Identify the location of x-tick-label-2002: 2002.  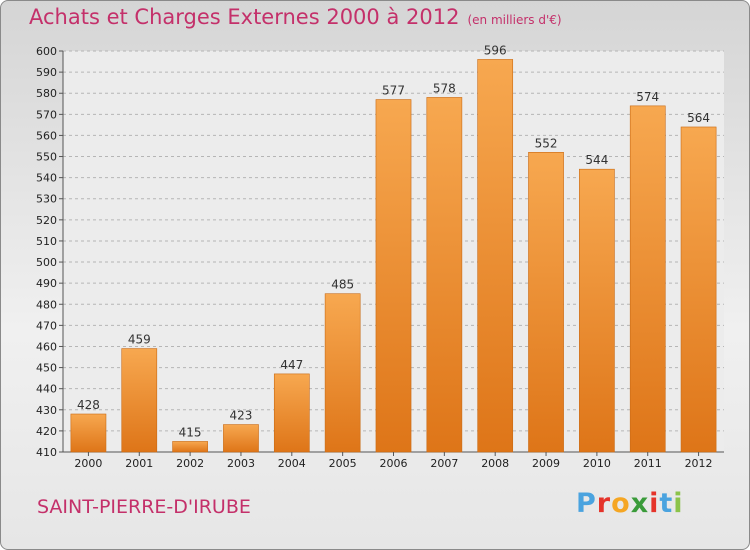
(190, 463).